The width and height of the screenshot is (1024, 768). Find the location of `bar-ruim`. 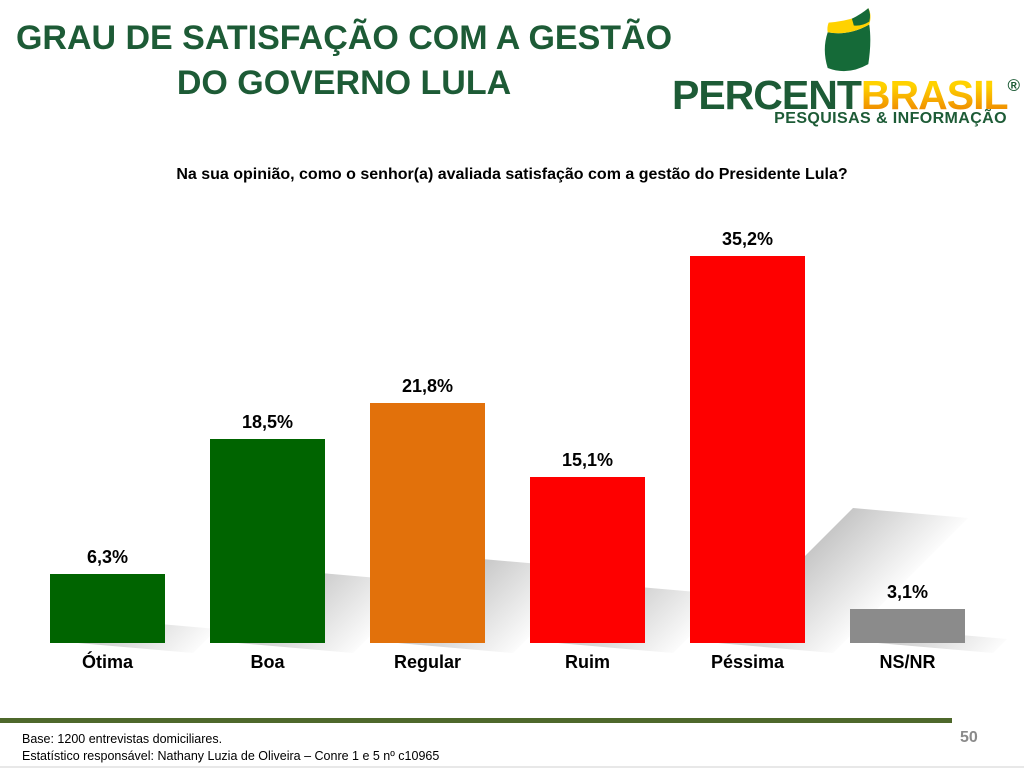

bar-ruim is located at coordinates (587, 560).